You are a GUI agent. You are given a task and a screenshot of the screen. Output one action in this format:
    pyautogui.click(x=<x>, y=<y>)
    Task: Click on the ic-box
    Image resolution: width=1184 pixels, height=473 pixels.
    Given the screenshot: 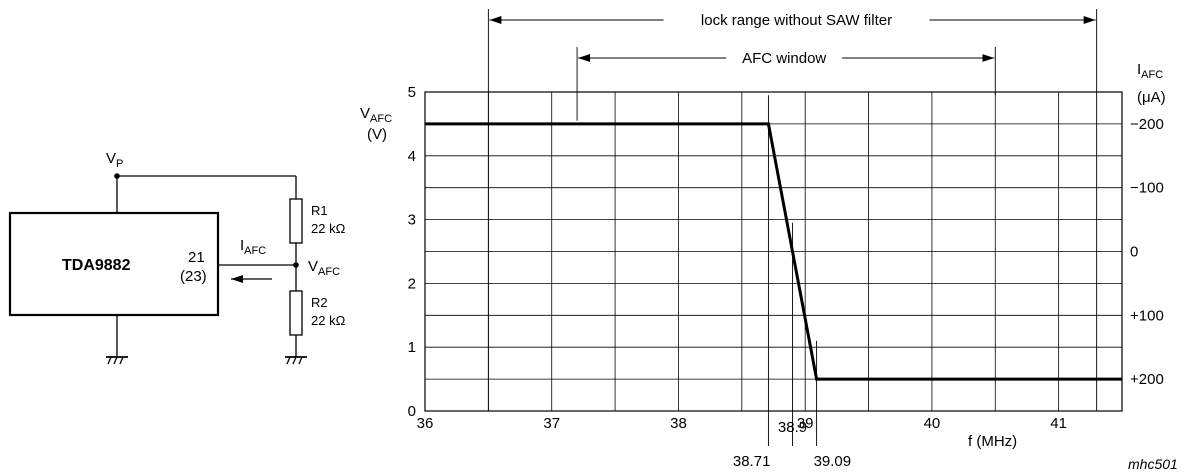 What is the action you would take?
    pyautogui.click(x=114, y=264)
    